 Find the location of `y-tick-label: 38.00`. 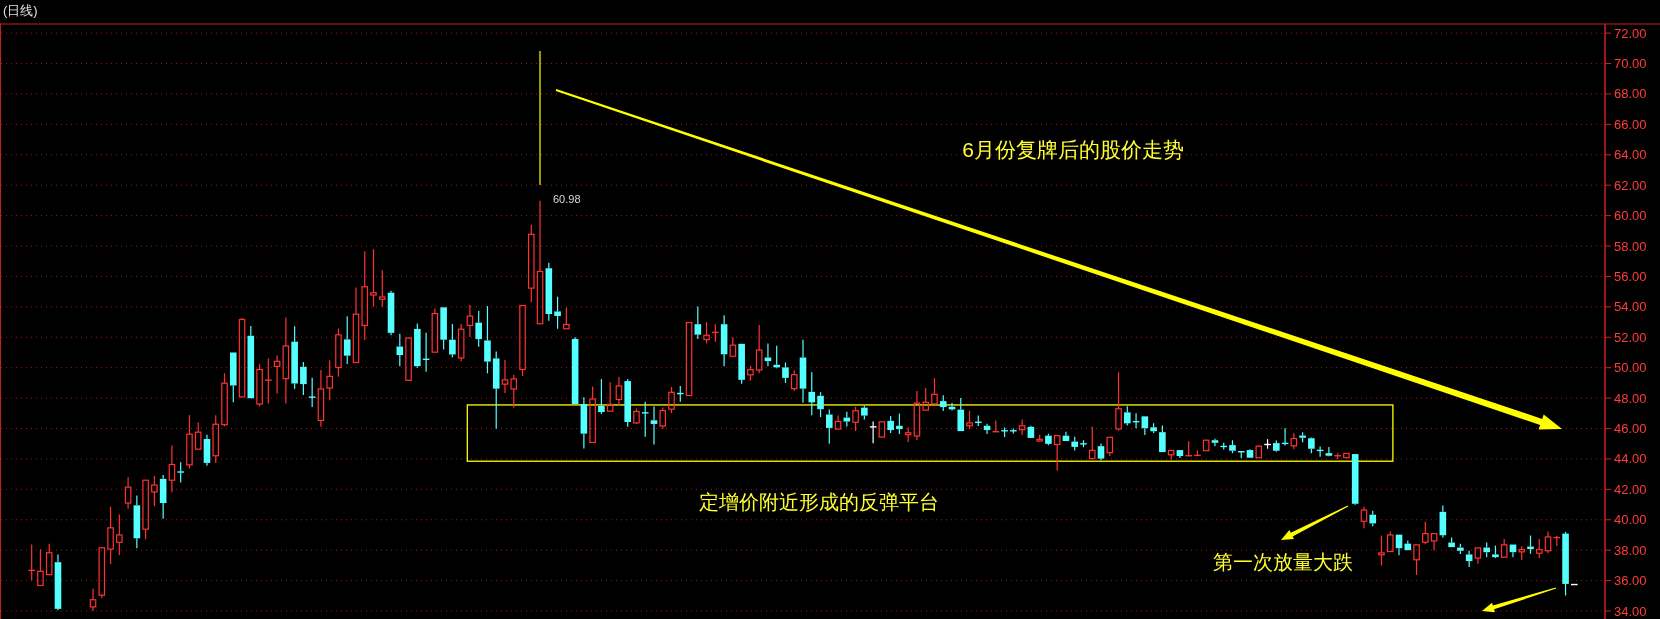

y-tick-label: 38.00 is located at coordinates (1630, 550).